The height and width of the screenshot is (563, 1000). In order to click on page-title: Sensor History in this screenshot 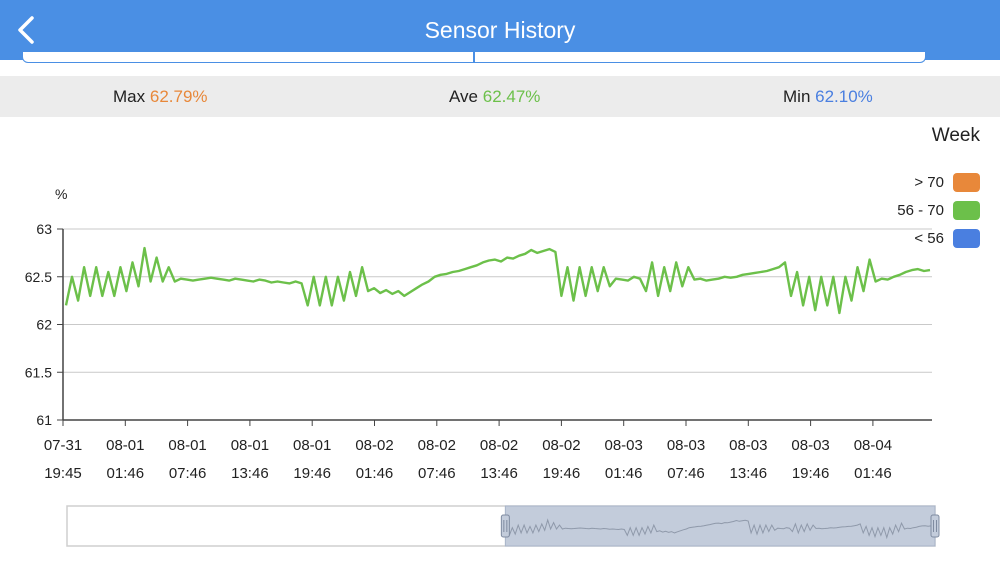, I will do `click(500, 30)`.